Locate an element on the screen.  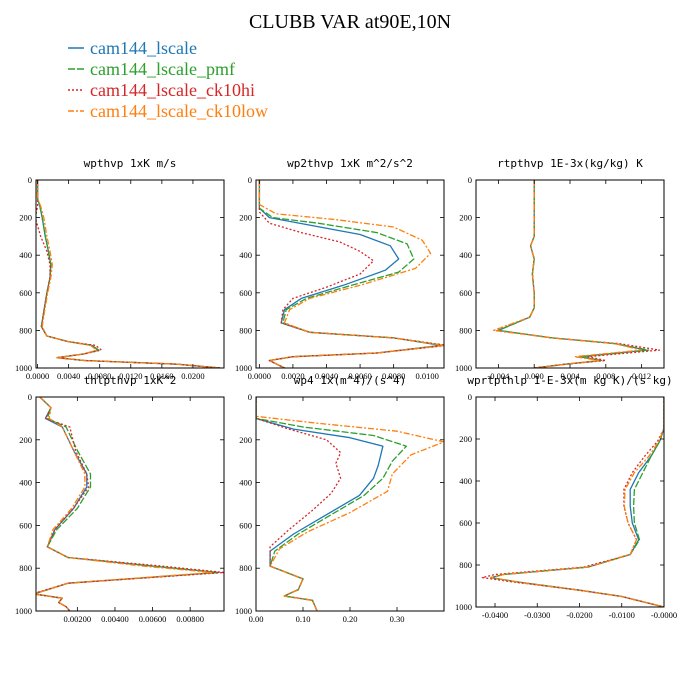
x-tick-label: -0.0000 is located at coordinates (664, 615).